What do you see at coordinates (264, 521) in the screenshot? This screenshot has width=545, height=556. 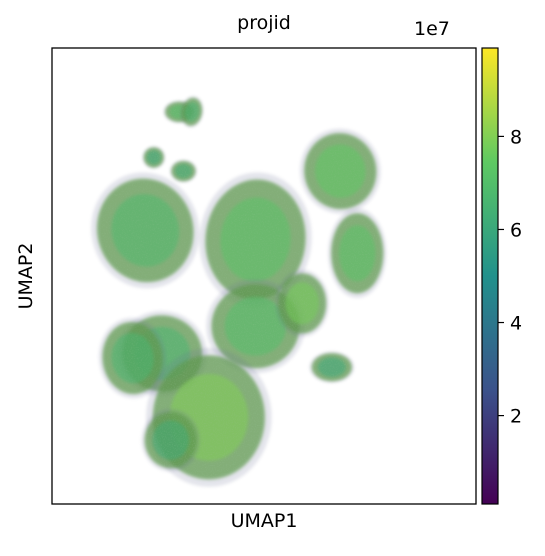 I see `x-axis-label: UMAP1` at bounding box center [264, 521].